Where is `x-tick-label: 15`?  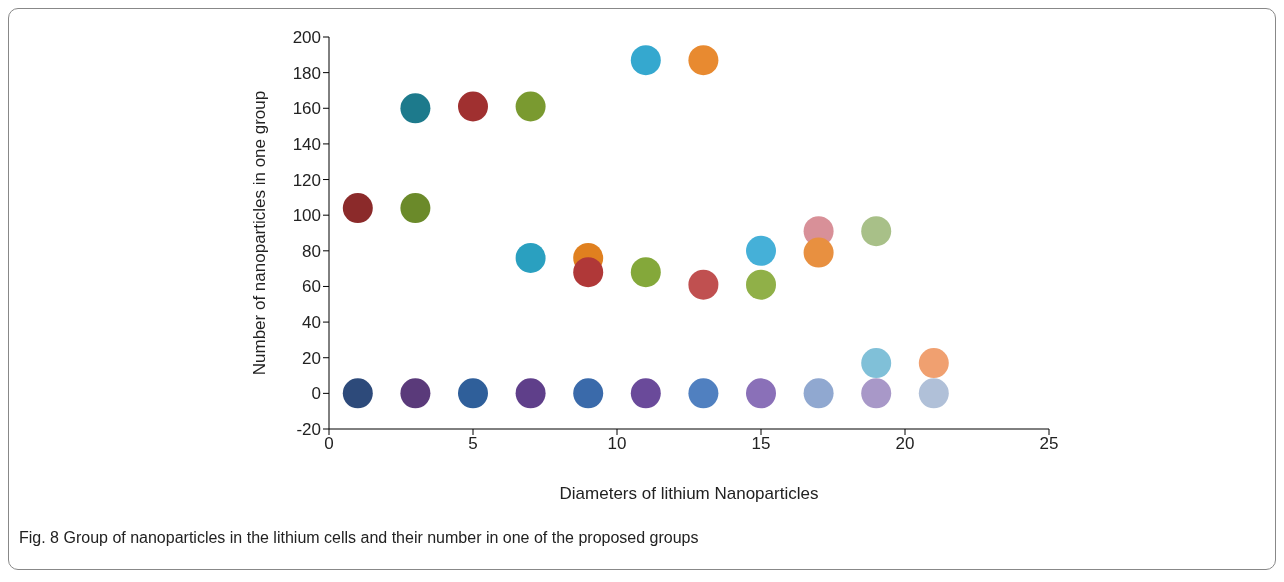 x-tick-label: 15 is located at coordinates (761, 444).